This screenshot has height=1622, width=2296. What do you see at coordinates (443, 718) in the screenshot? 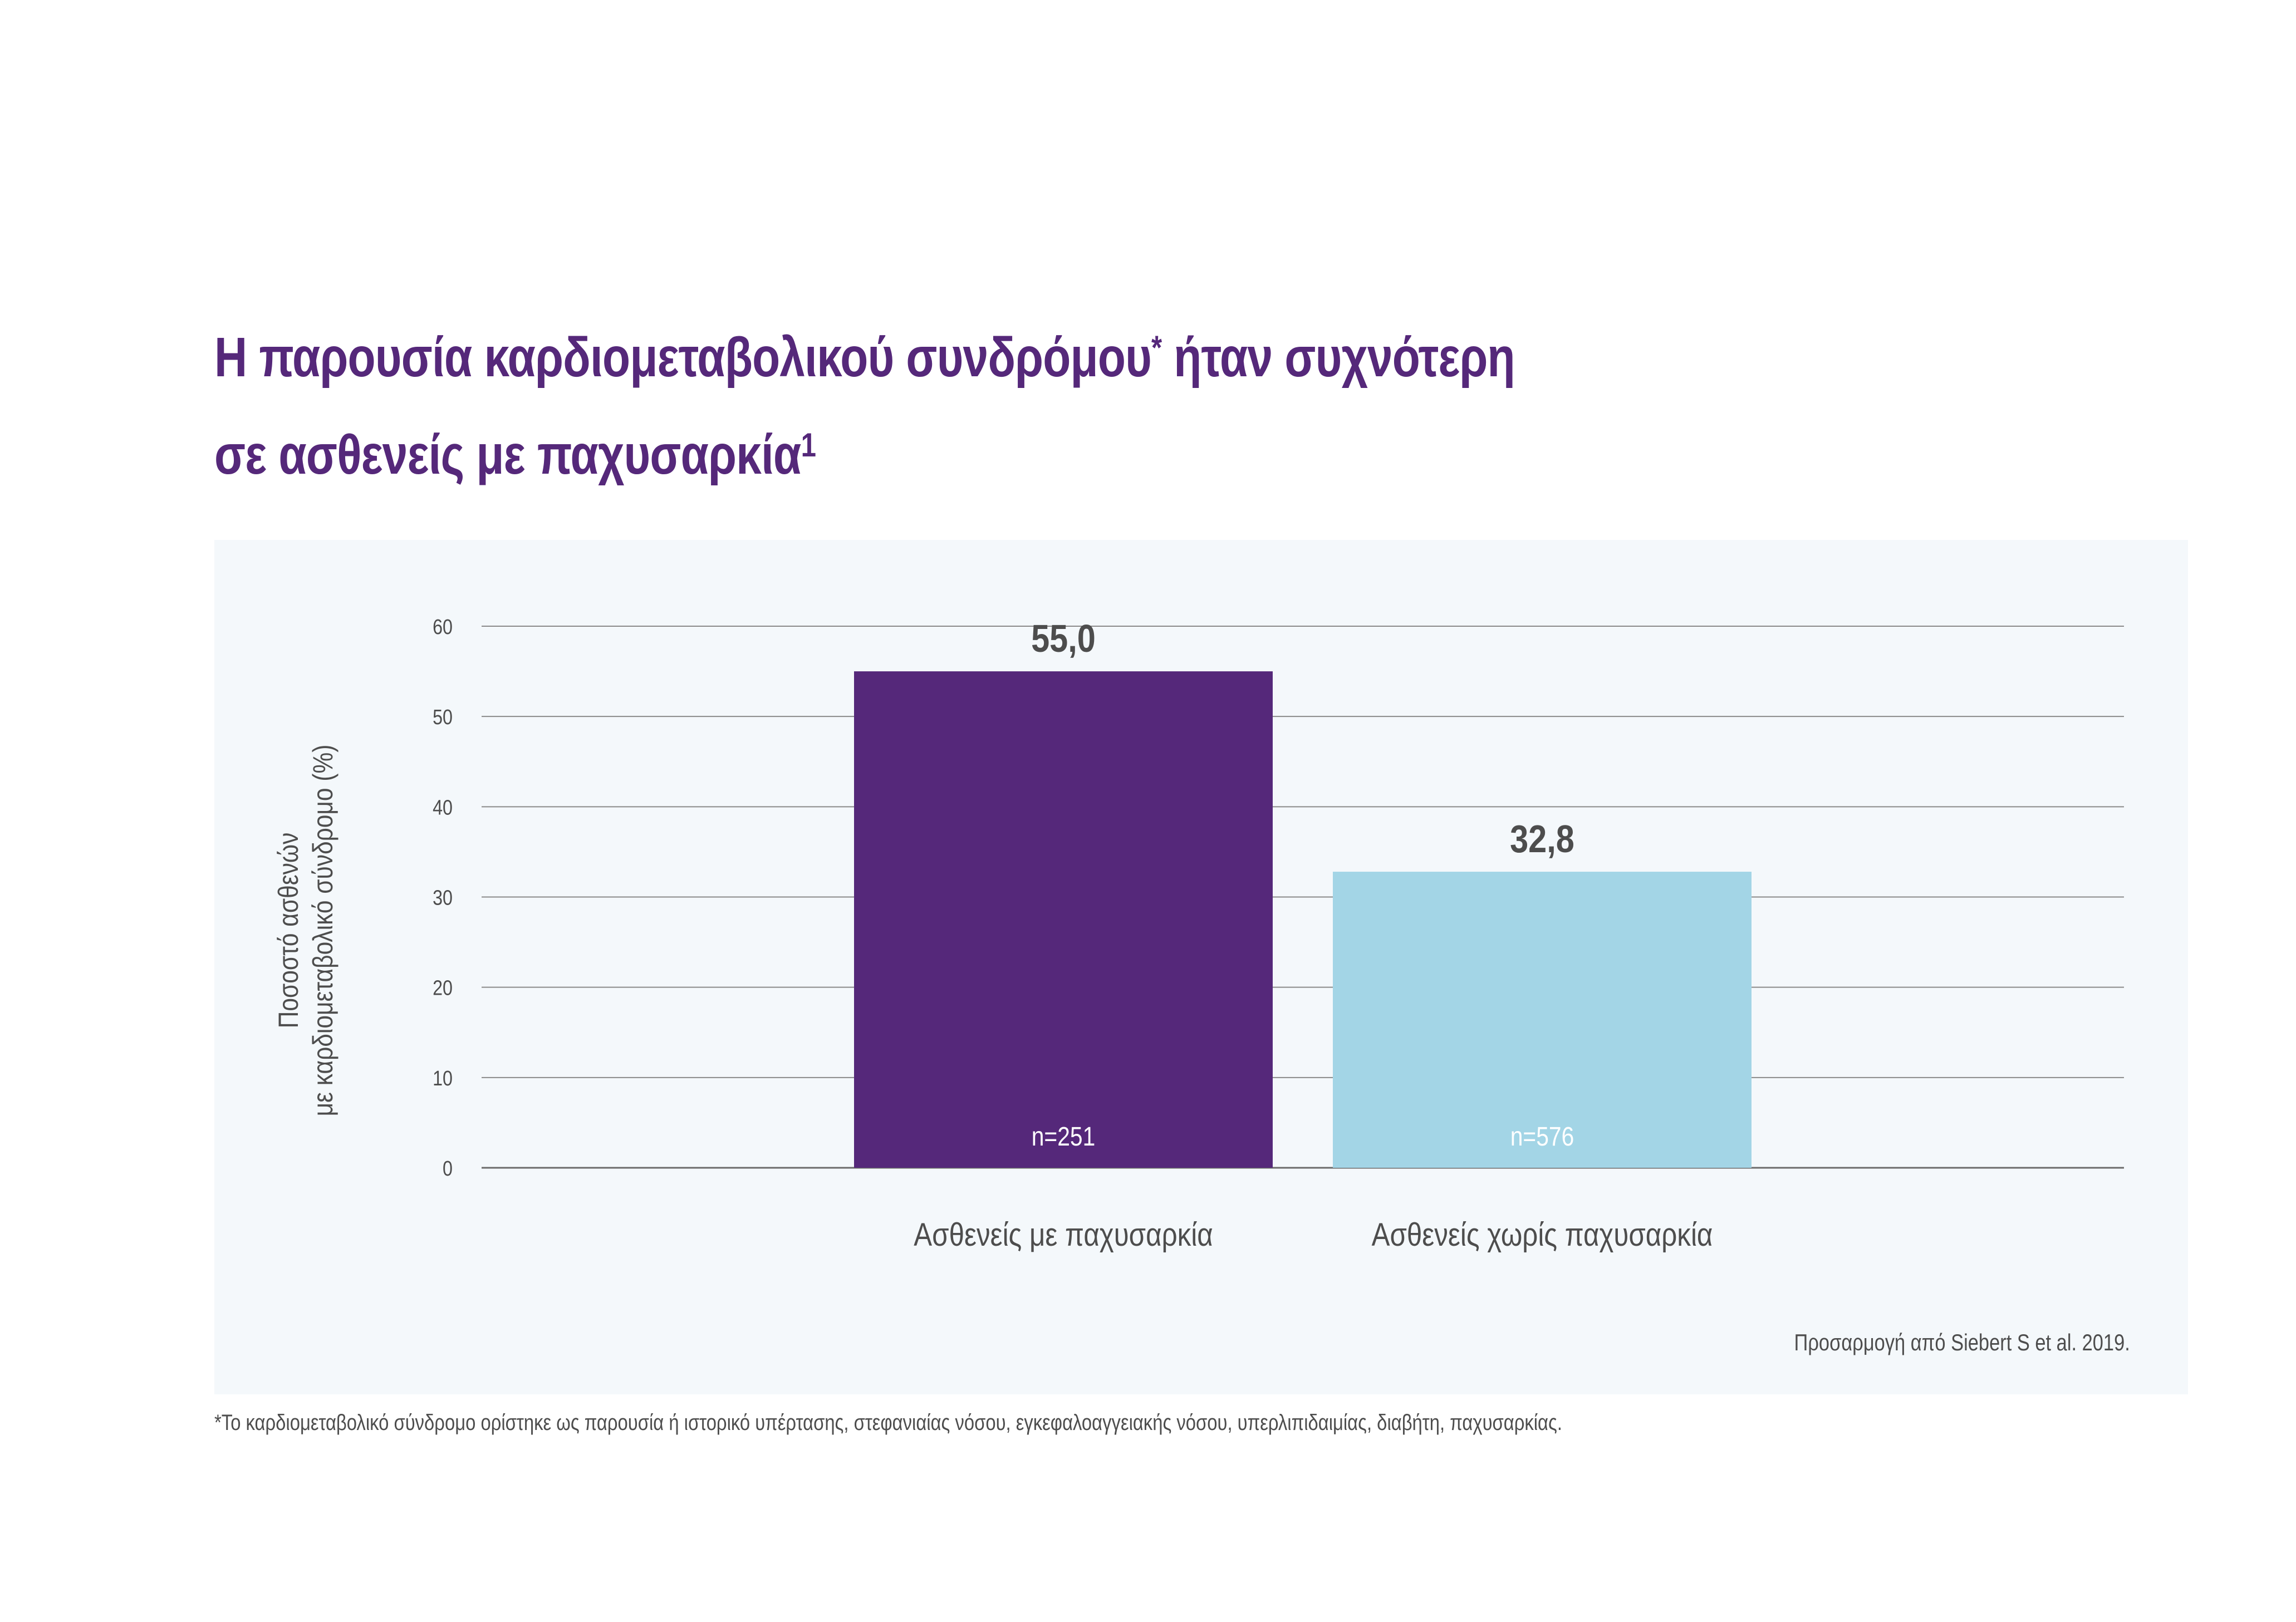
I see `y-tick-label-50: 50` at bounding box center [443, 718].